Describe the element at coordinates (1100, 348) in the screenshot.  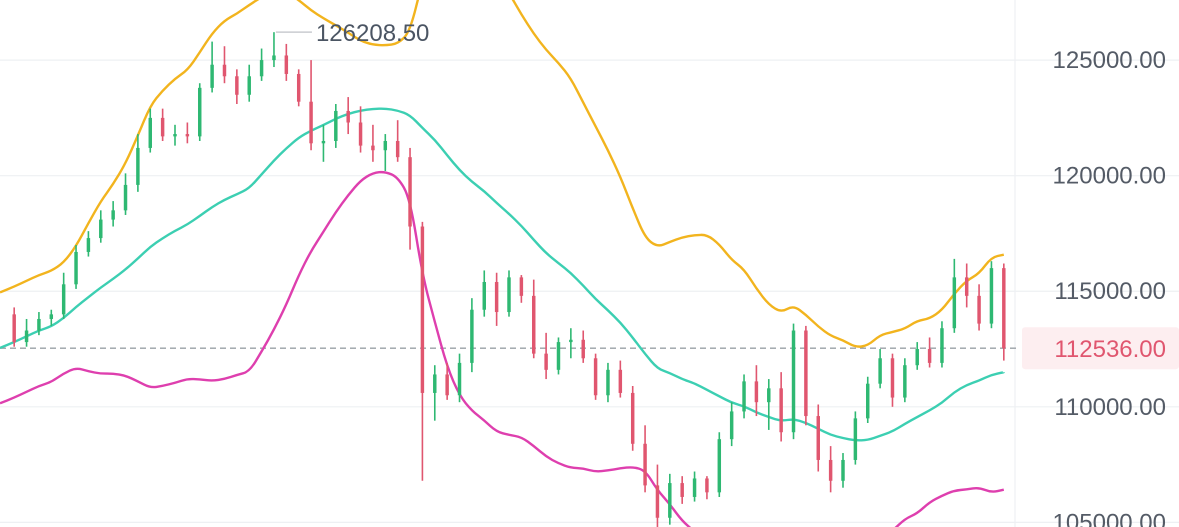
I see `last-price-tag: 112536.00` at that location.